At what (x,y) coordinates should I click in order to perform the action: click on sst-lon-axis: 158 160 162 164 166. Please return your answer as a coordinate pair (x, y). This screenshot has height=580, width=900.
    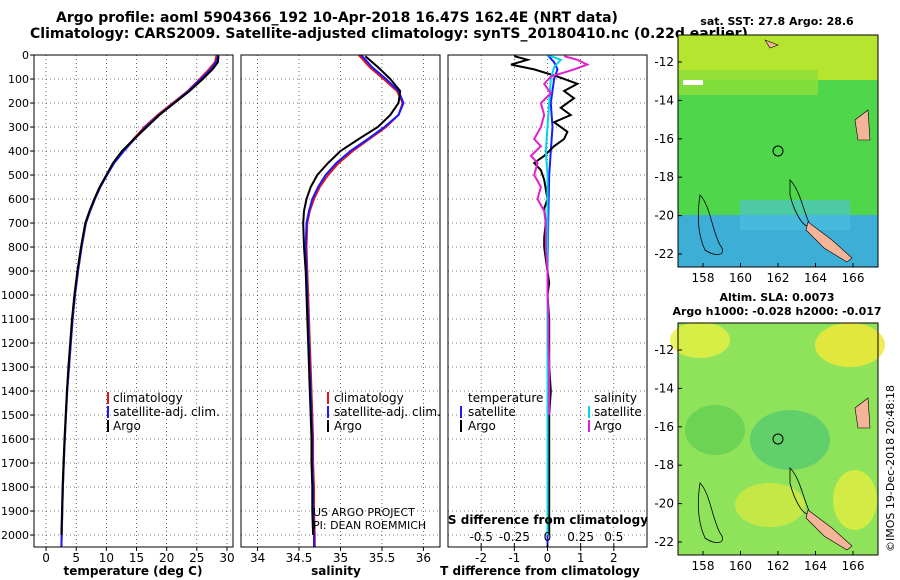
    Looking at the image, I should click on (778, 274).